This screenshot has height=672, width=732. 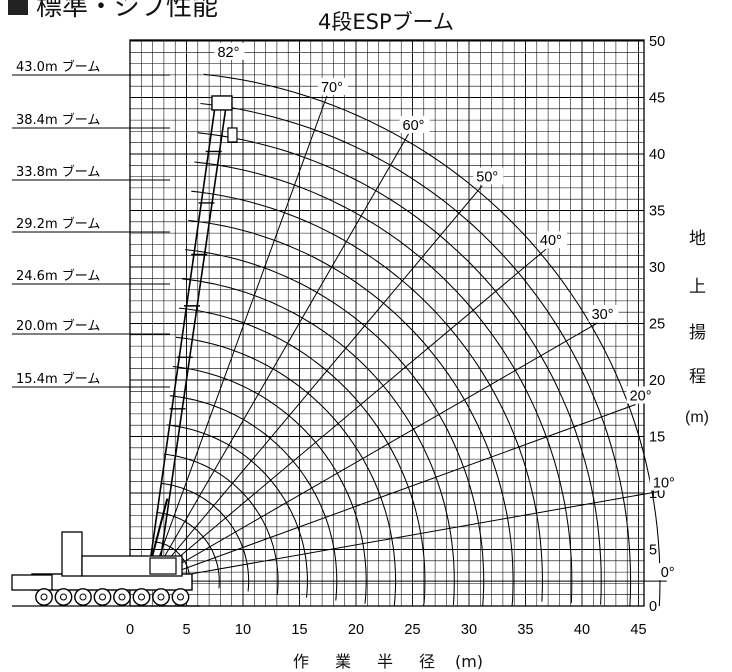 What do you see at coordinates (386, 22) in the screenshot?
I see `chart-title: 4段ESPブーム` at bounding box center [386, 22].